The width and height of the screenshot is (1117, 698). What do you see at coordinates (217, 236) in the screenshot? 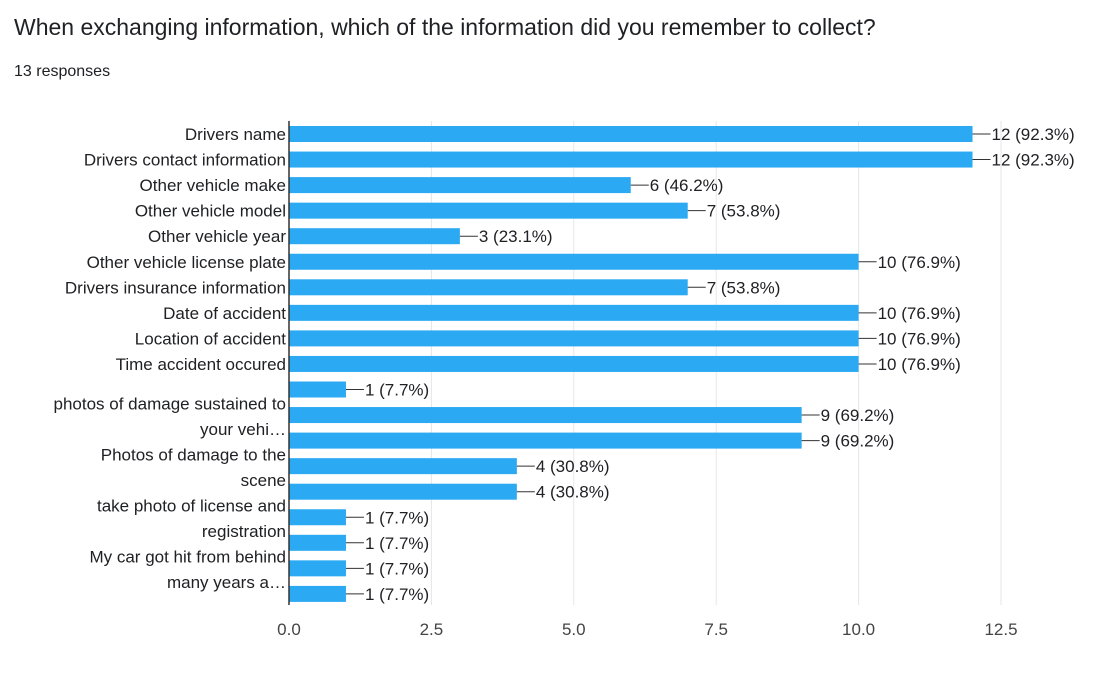
I see `category-label: Other vehicle year` at bounding box center [217, 236].